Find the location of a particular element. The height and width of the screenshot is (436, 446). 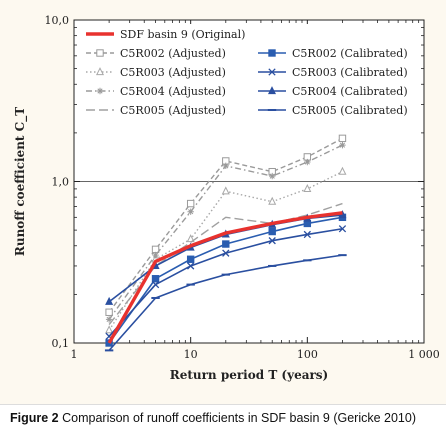

figure-caption-label: Figure 2 is located at coordinates (34, 418).